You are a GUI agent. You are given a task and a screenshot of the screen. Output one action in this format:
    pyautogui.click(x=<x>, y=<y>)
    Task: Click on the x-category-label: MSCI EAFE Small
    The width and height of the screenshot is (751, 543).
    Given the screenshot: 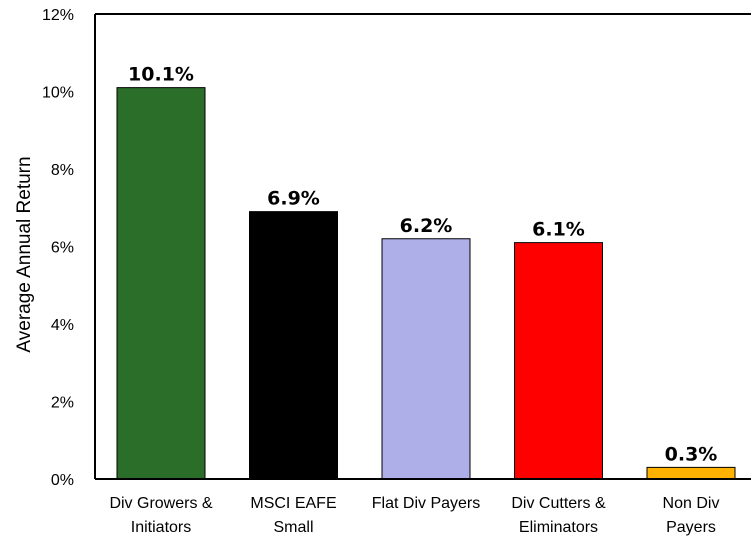 What is the action you would take?
    pyautogui.click(x=293, y=515)
    